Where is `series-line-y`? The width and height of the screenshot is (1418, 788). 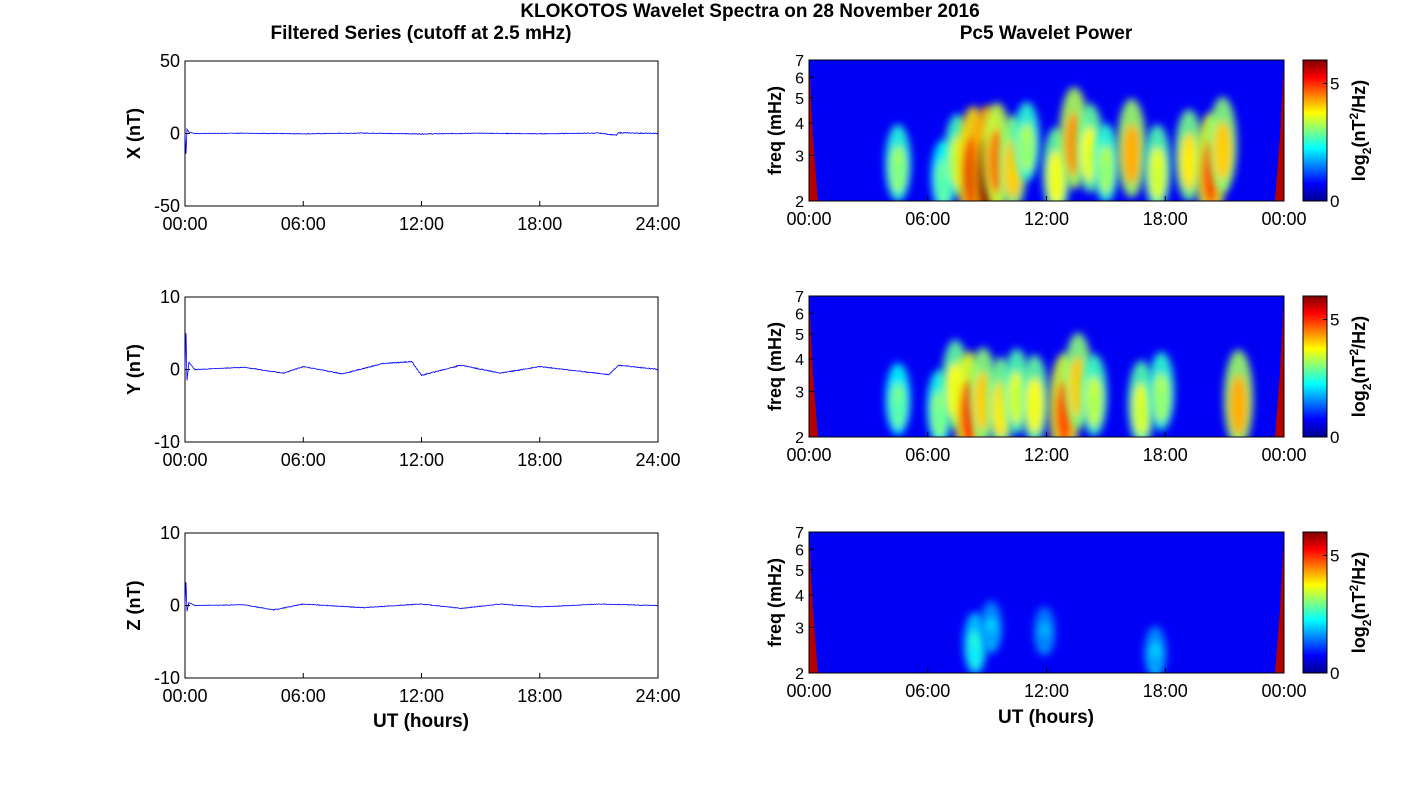 series-line-y is located at coordinates (421, 357).